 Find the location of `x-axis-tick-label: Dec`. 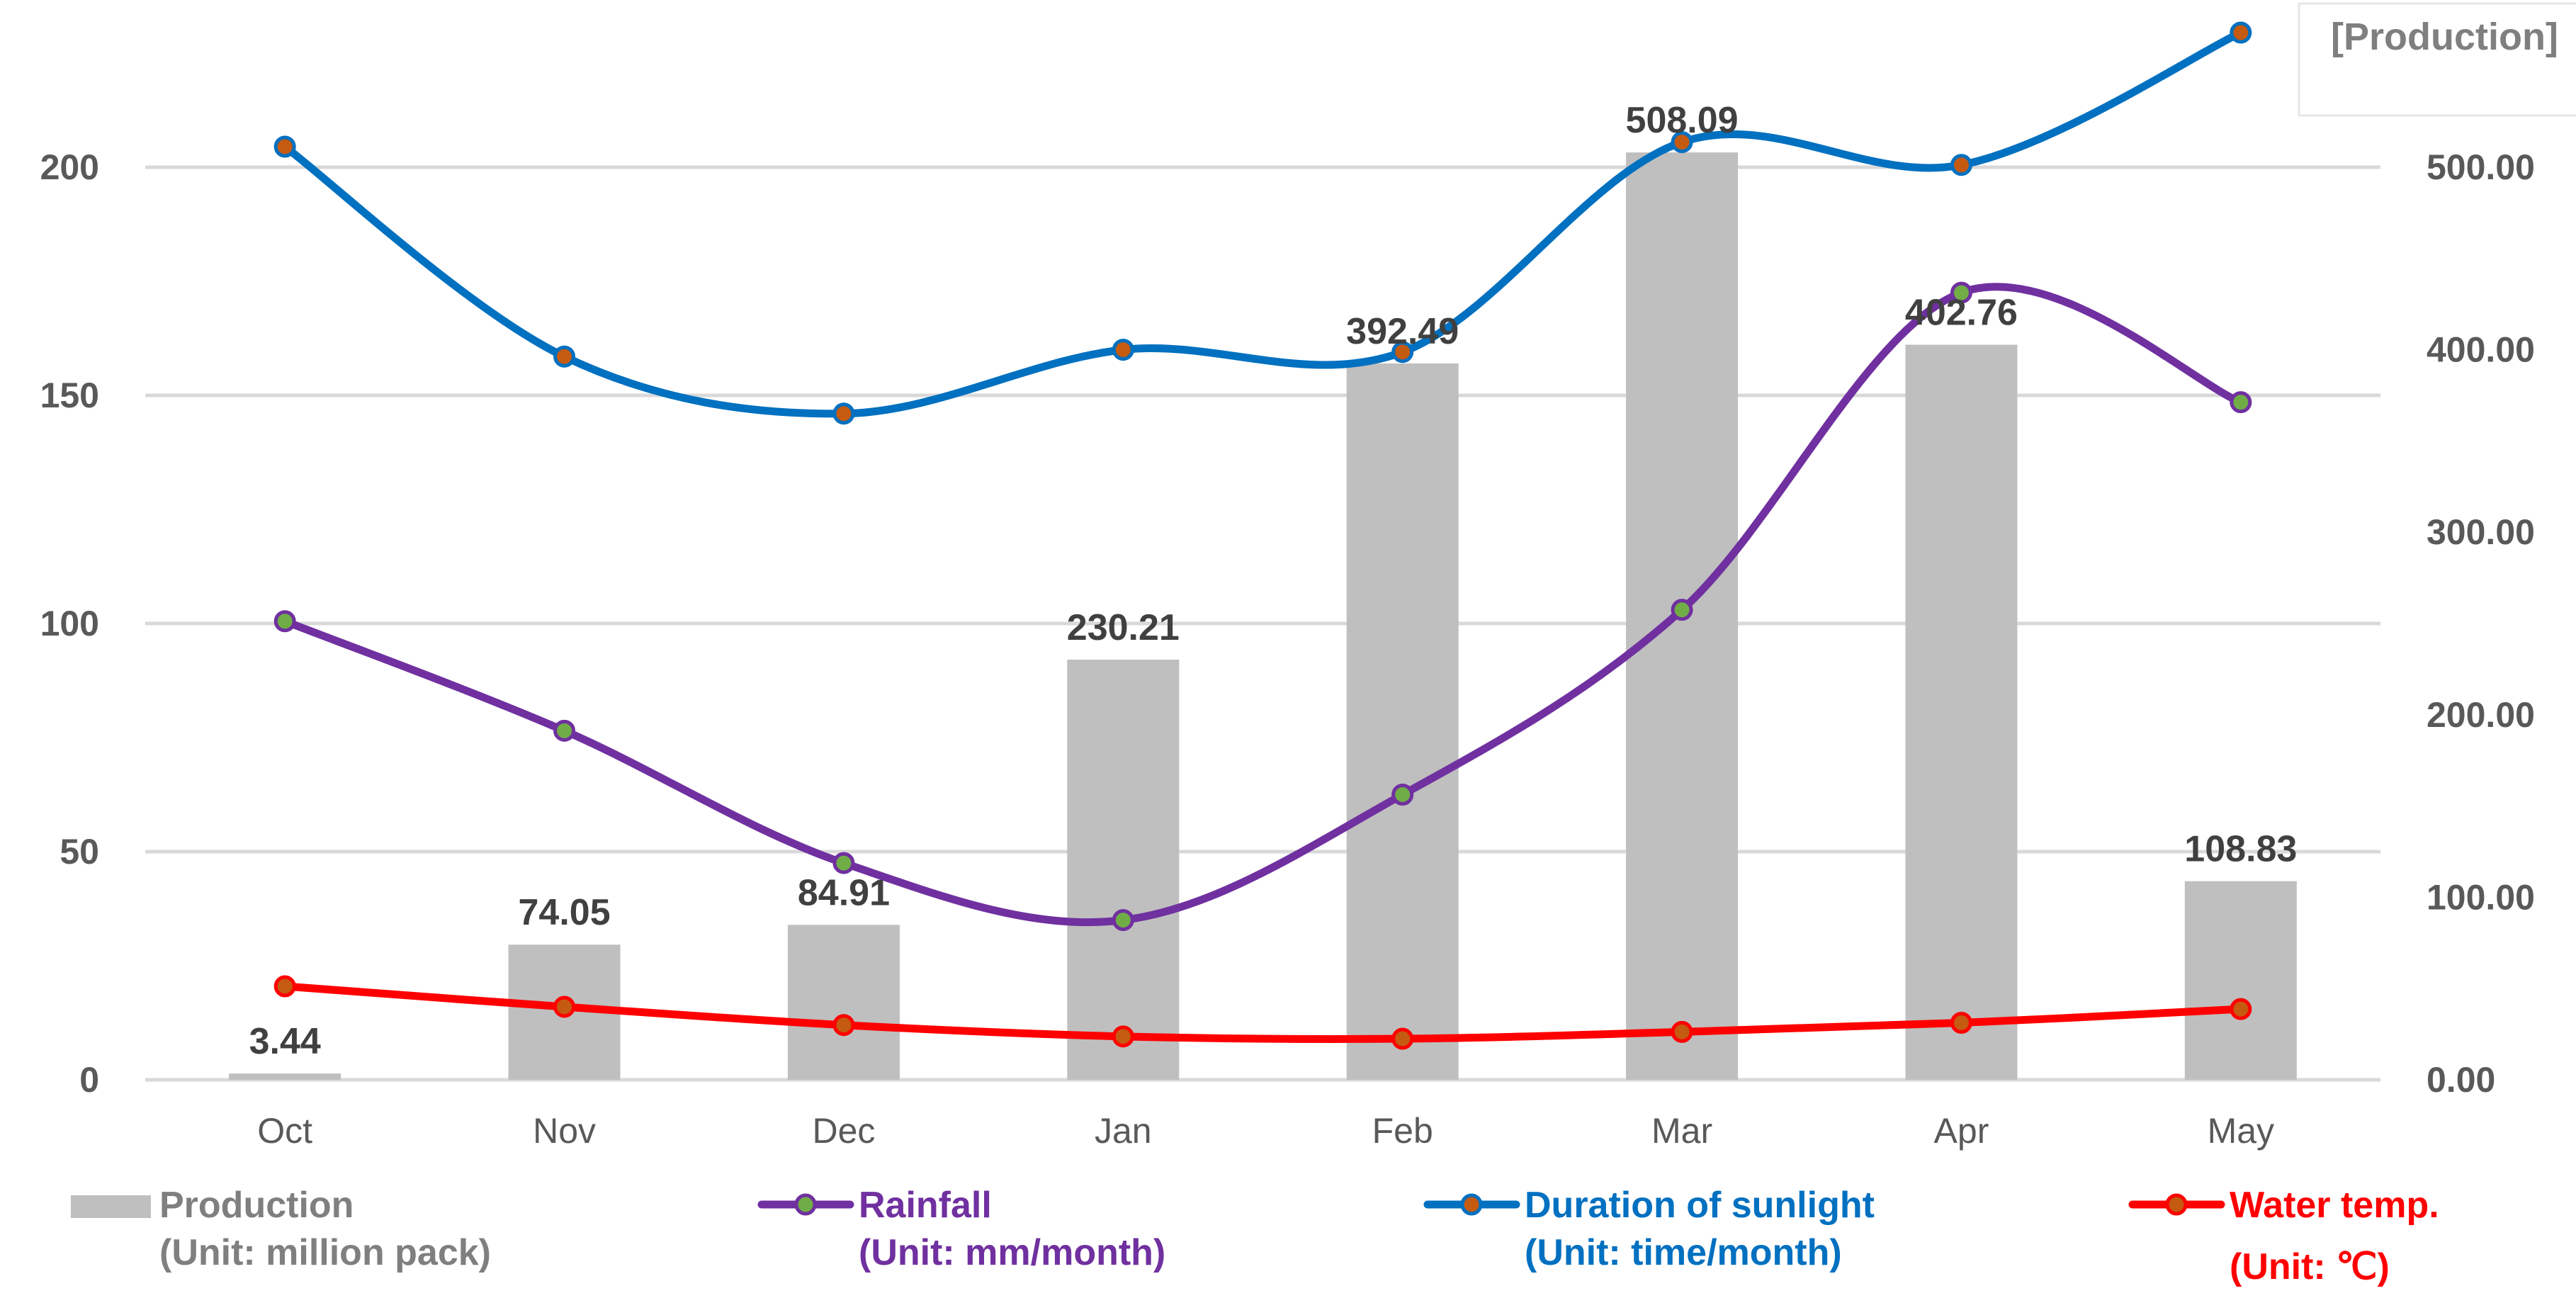

x-axis-tick-label: Dec is located at coordinates (843, 1131).